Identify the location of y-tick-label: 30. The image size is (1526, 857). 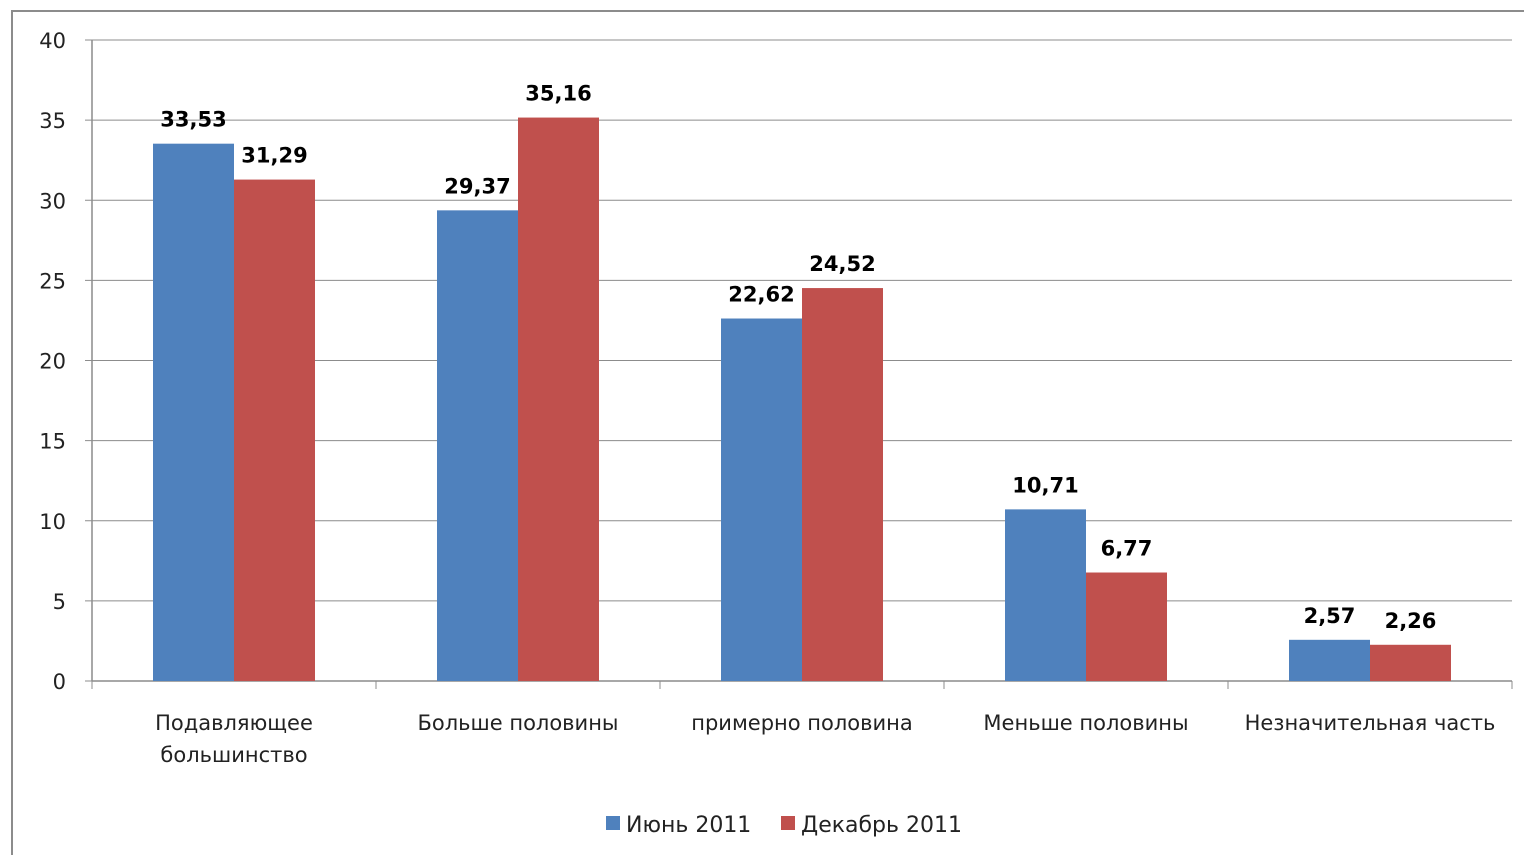
(52, 201).